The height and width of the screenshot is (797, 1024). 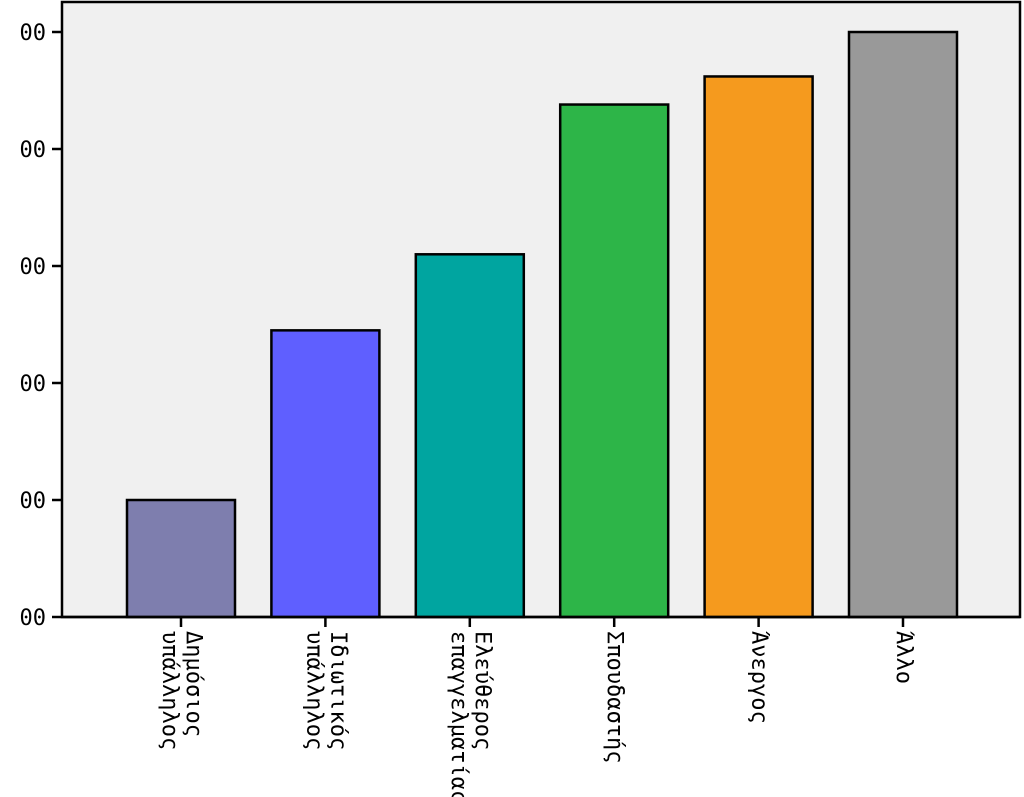 I want to click on x-category-label: Ελεύθεροςεπαγγελματίας, so click(x=470, y=714).